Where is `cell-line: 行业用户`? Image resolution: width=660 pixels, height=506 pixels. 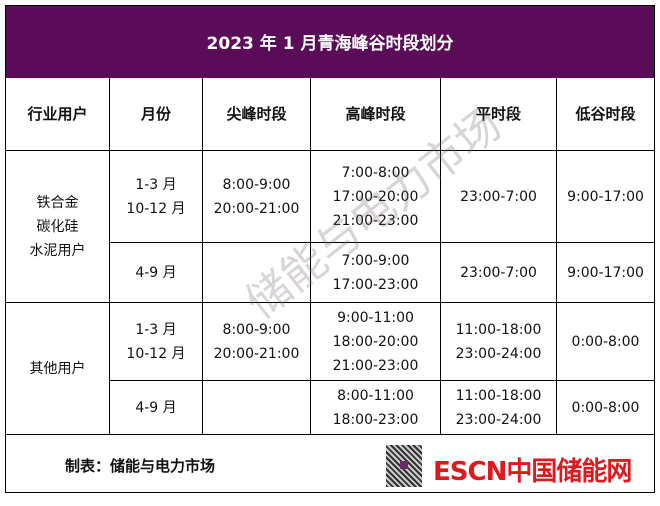 cell-line: 行业用户 is located at coordinates (57, 114).